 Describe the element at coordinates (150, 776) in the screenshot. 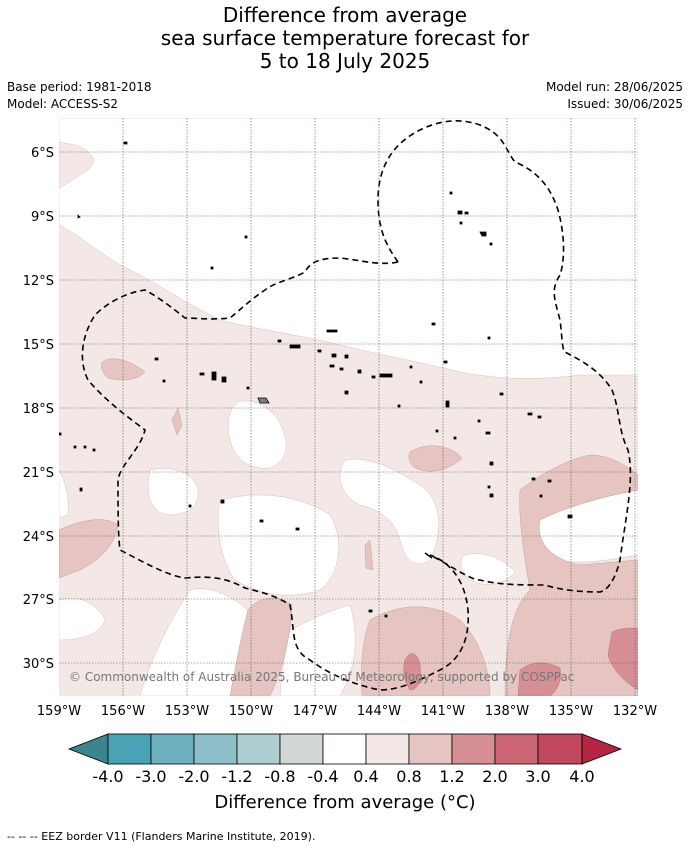

I see `cb-tick-1: -3.0` at that location.